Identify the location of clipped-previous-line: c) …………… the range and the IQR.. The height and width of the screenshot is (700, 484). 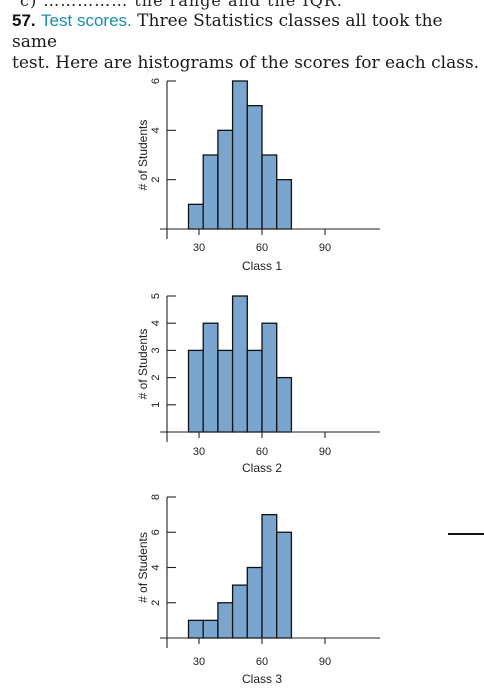
(181, 5).